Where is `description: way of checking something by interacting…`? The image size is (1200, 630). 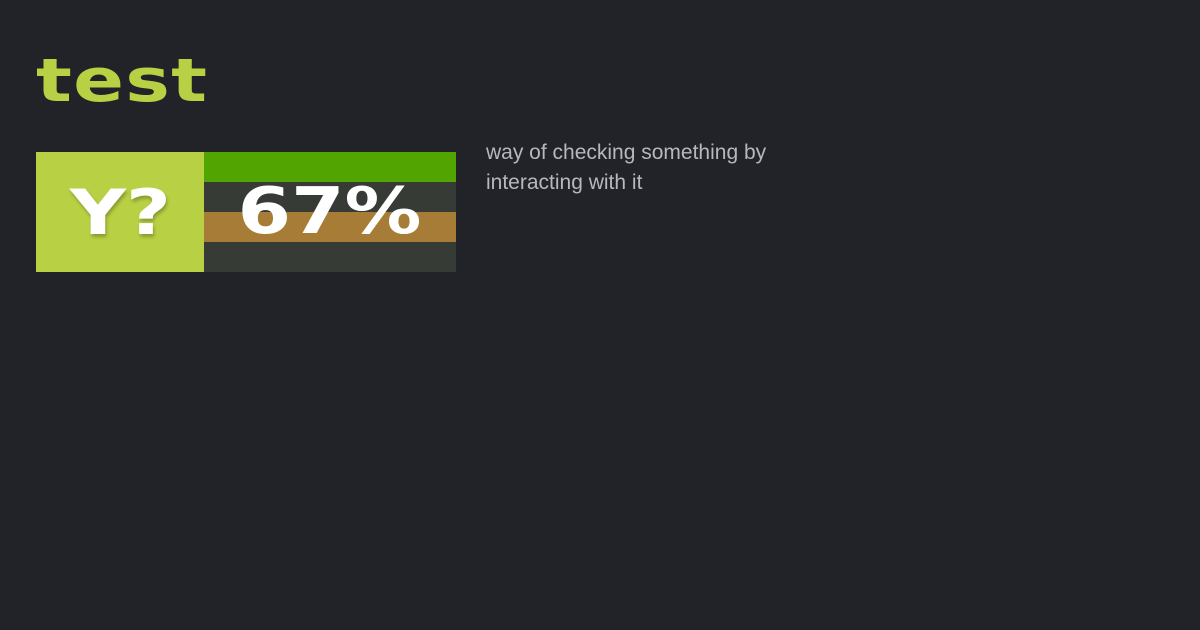 description: way of checking something by interacting… is located at coordinates (626, 167).